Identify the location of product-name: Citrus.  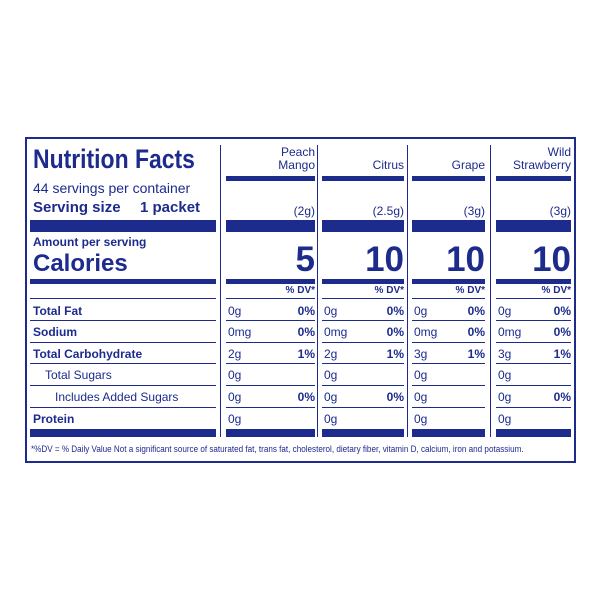
(388, 165).